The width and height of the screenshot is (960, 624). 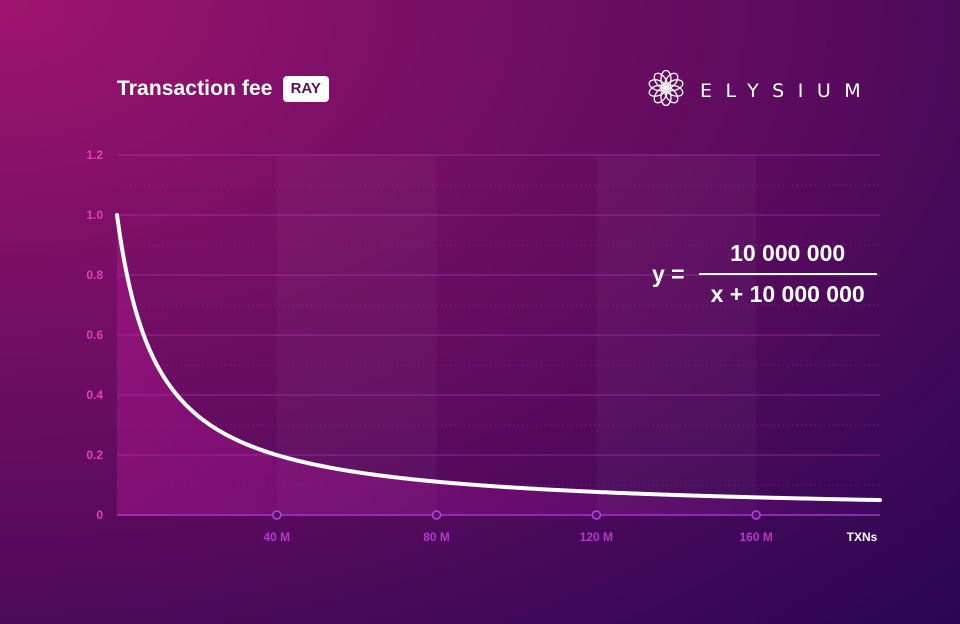 I want to click on y-tick-label: 0.2, so click(x=94, y=455).